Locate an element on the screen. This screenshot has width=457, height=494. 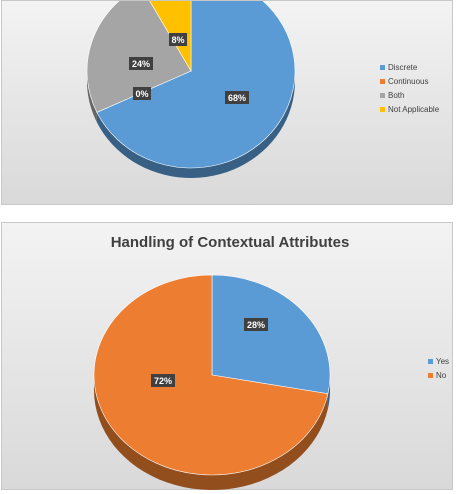
pie-slice-discrete is located at coordinates (196, 85).